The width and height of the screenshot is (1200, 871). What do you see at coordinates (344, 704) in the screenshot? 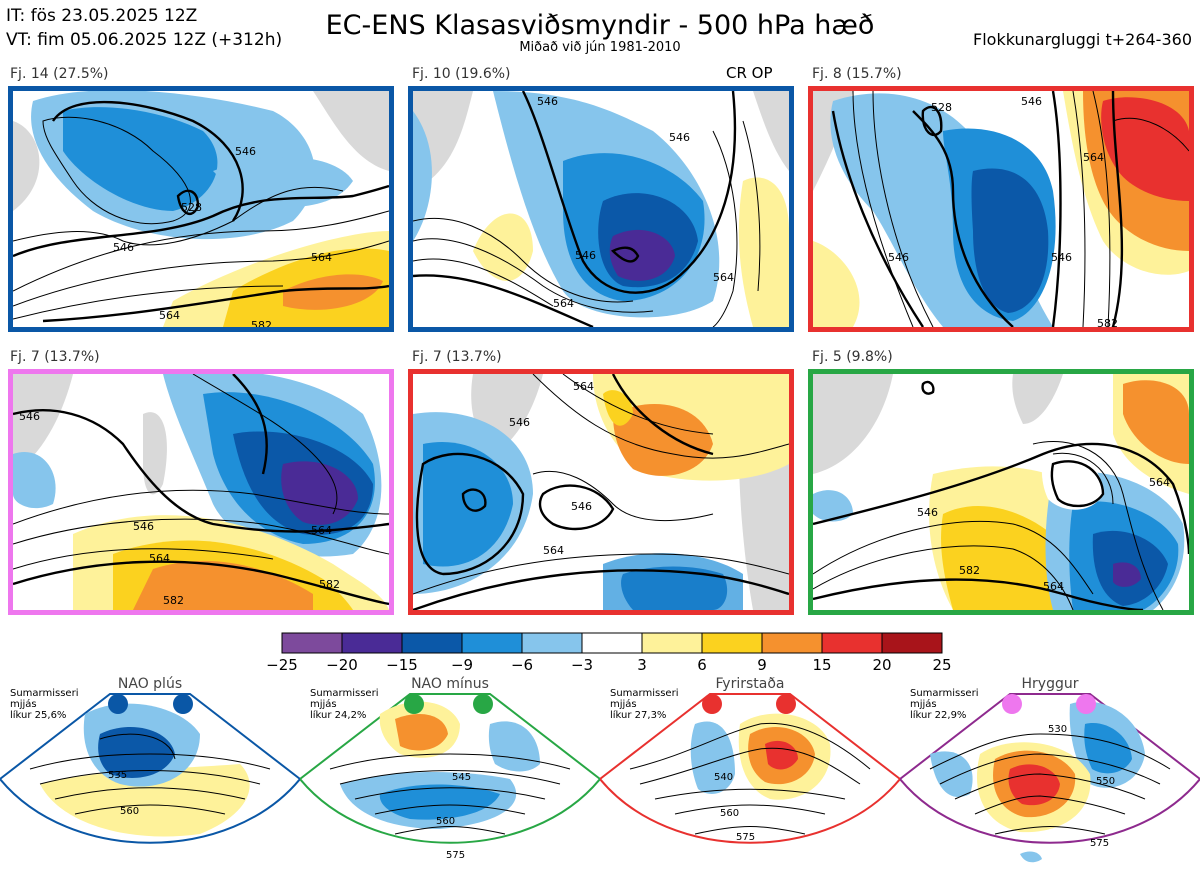
I see `regime-description: Sumarmisseri mjjás líkur 24,2%` at bounding box center [344, 704].